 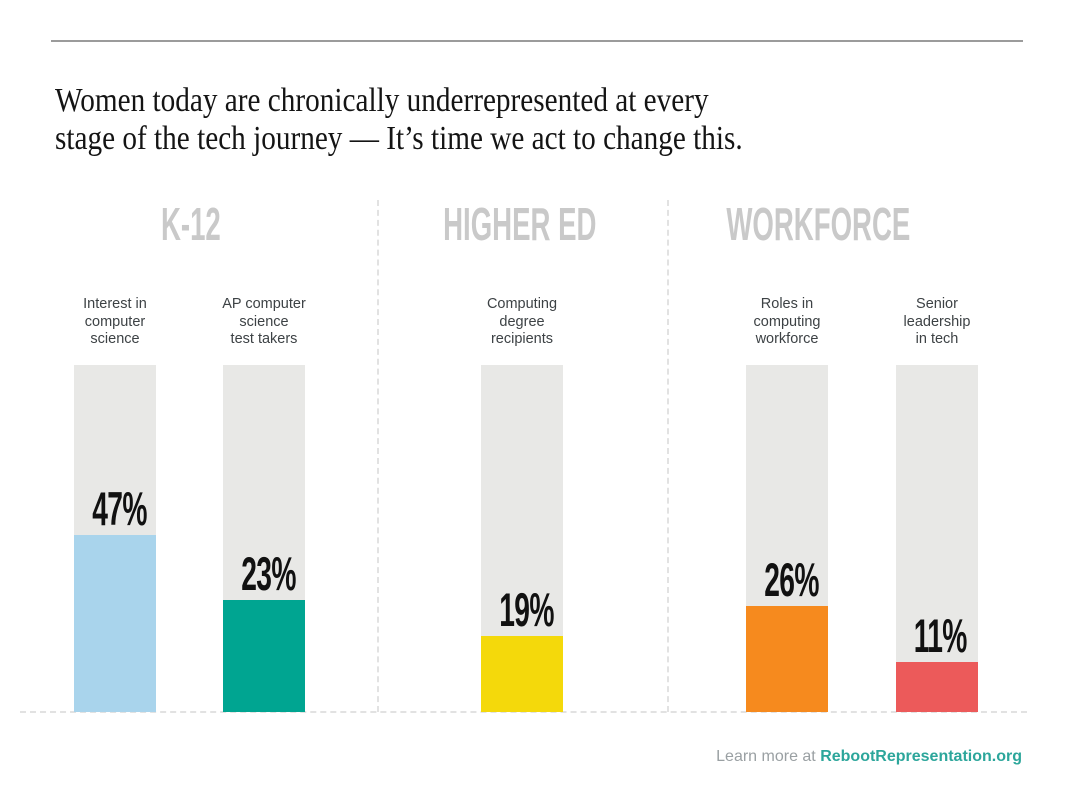 I want to click on bar-value-label: 47%, so click(x=119, y=508).